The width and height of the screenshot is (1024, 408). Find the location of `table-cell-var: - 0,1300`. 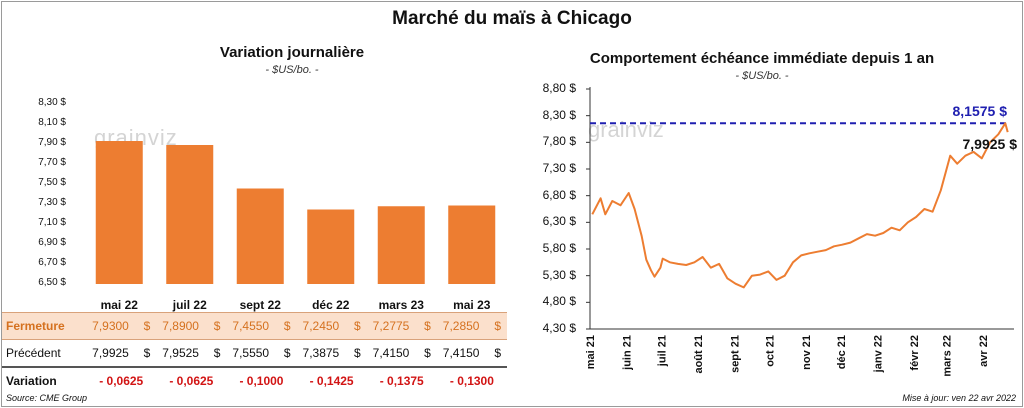

table-cell-var: - 0,1300 is located at coordinates (471, 381).